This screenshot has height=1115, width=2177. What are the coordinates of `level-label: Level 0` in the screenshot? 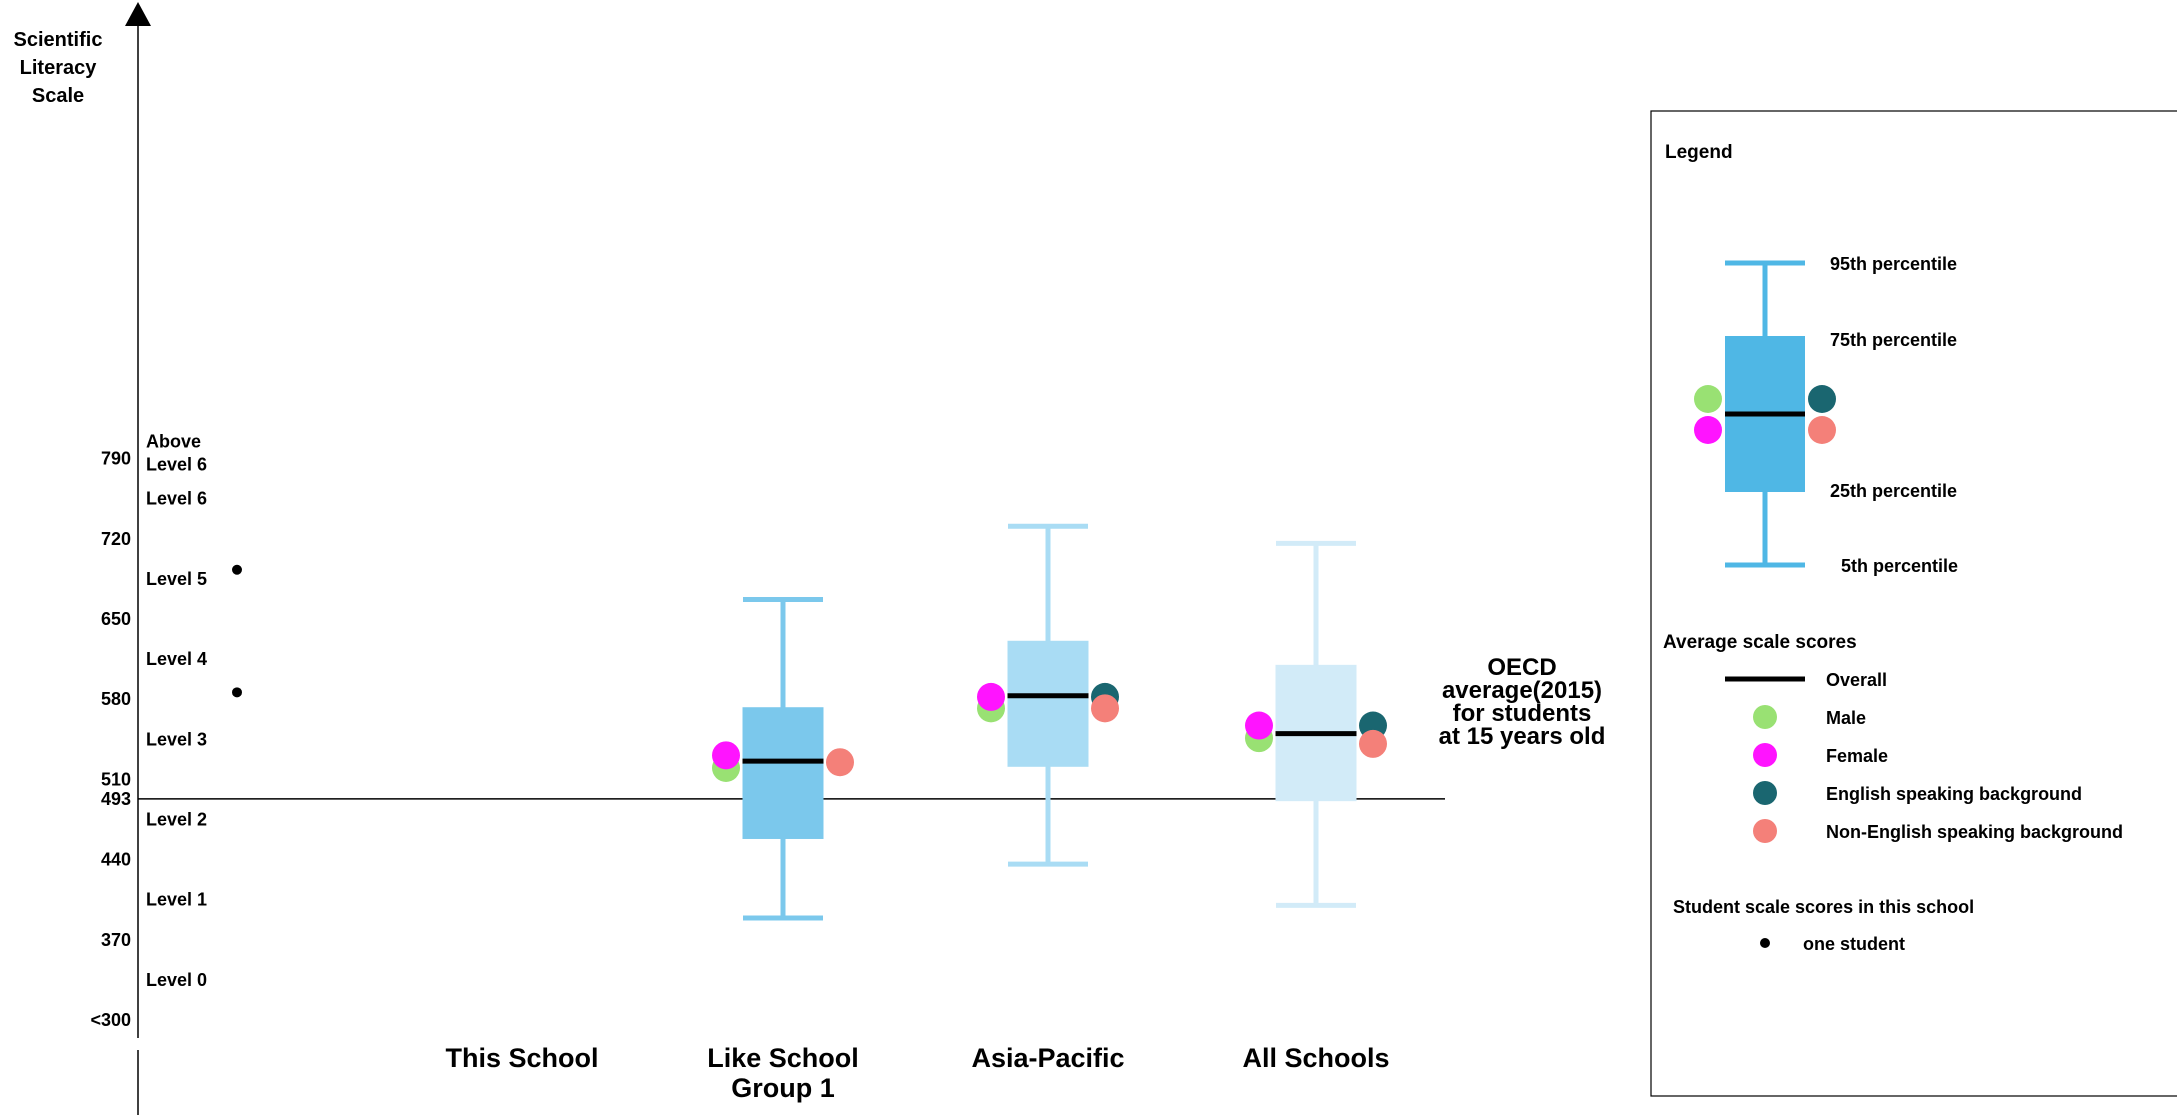 It's located at (176, 980).